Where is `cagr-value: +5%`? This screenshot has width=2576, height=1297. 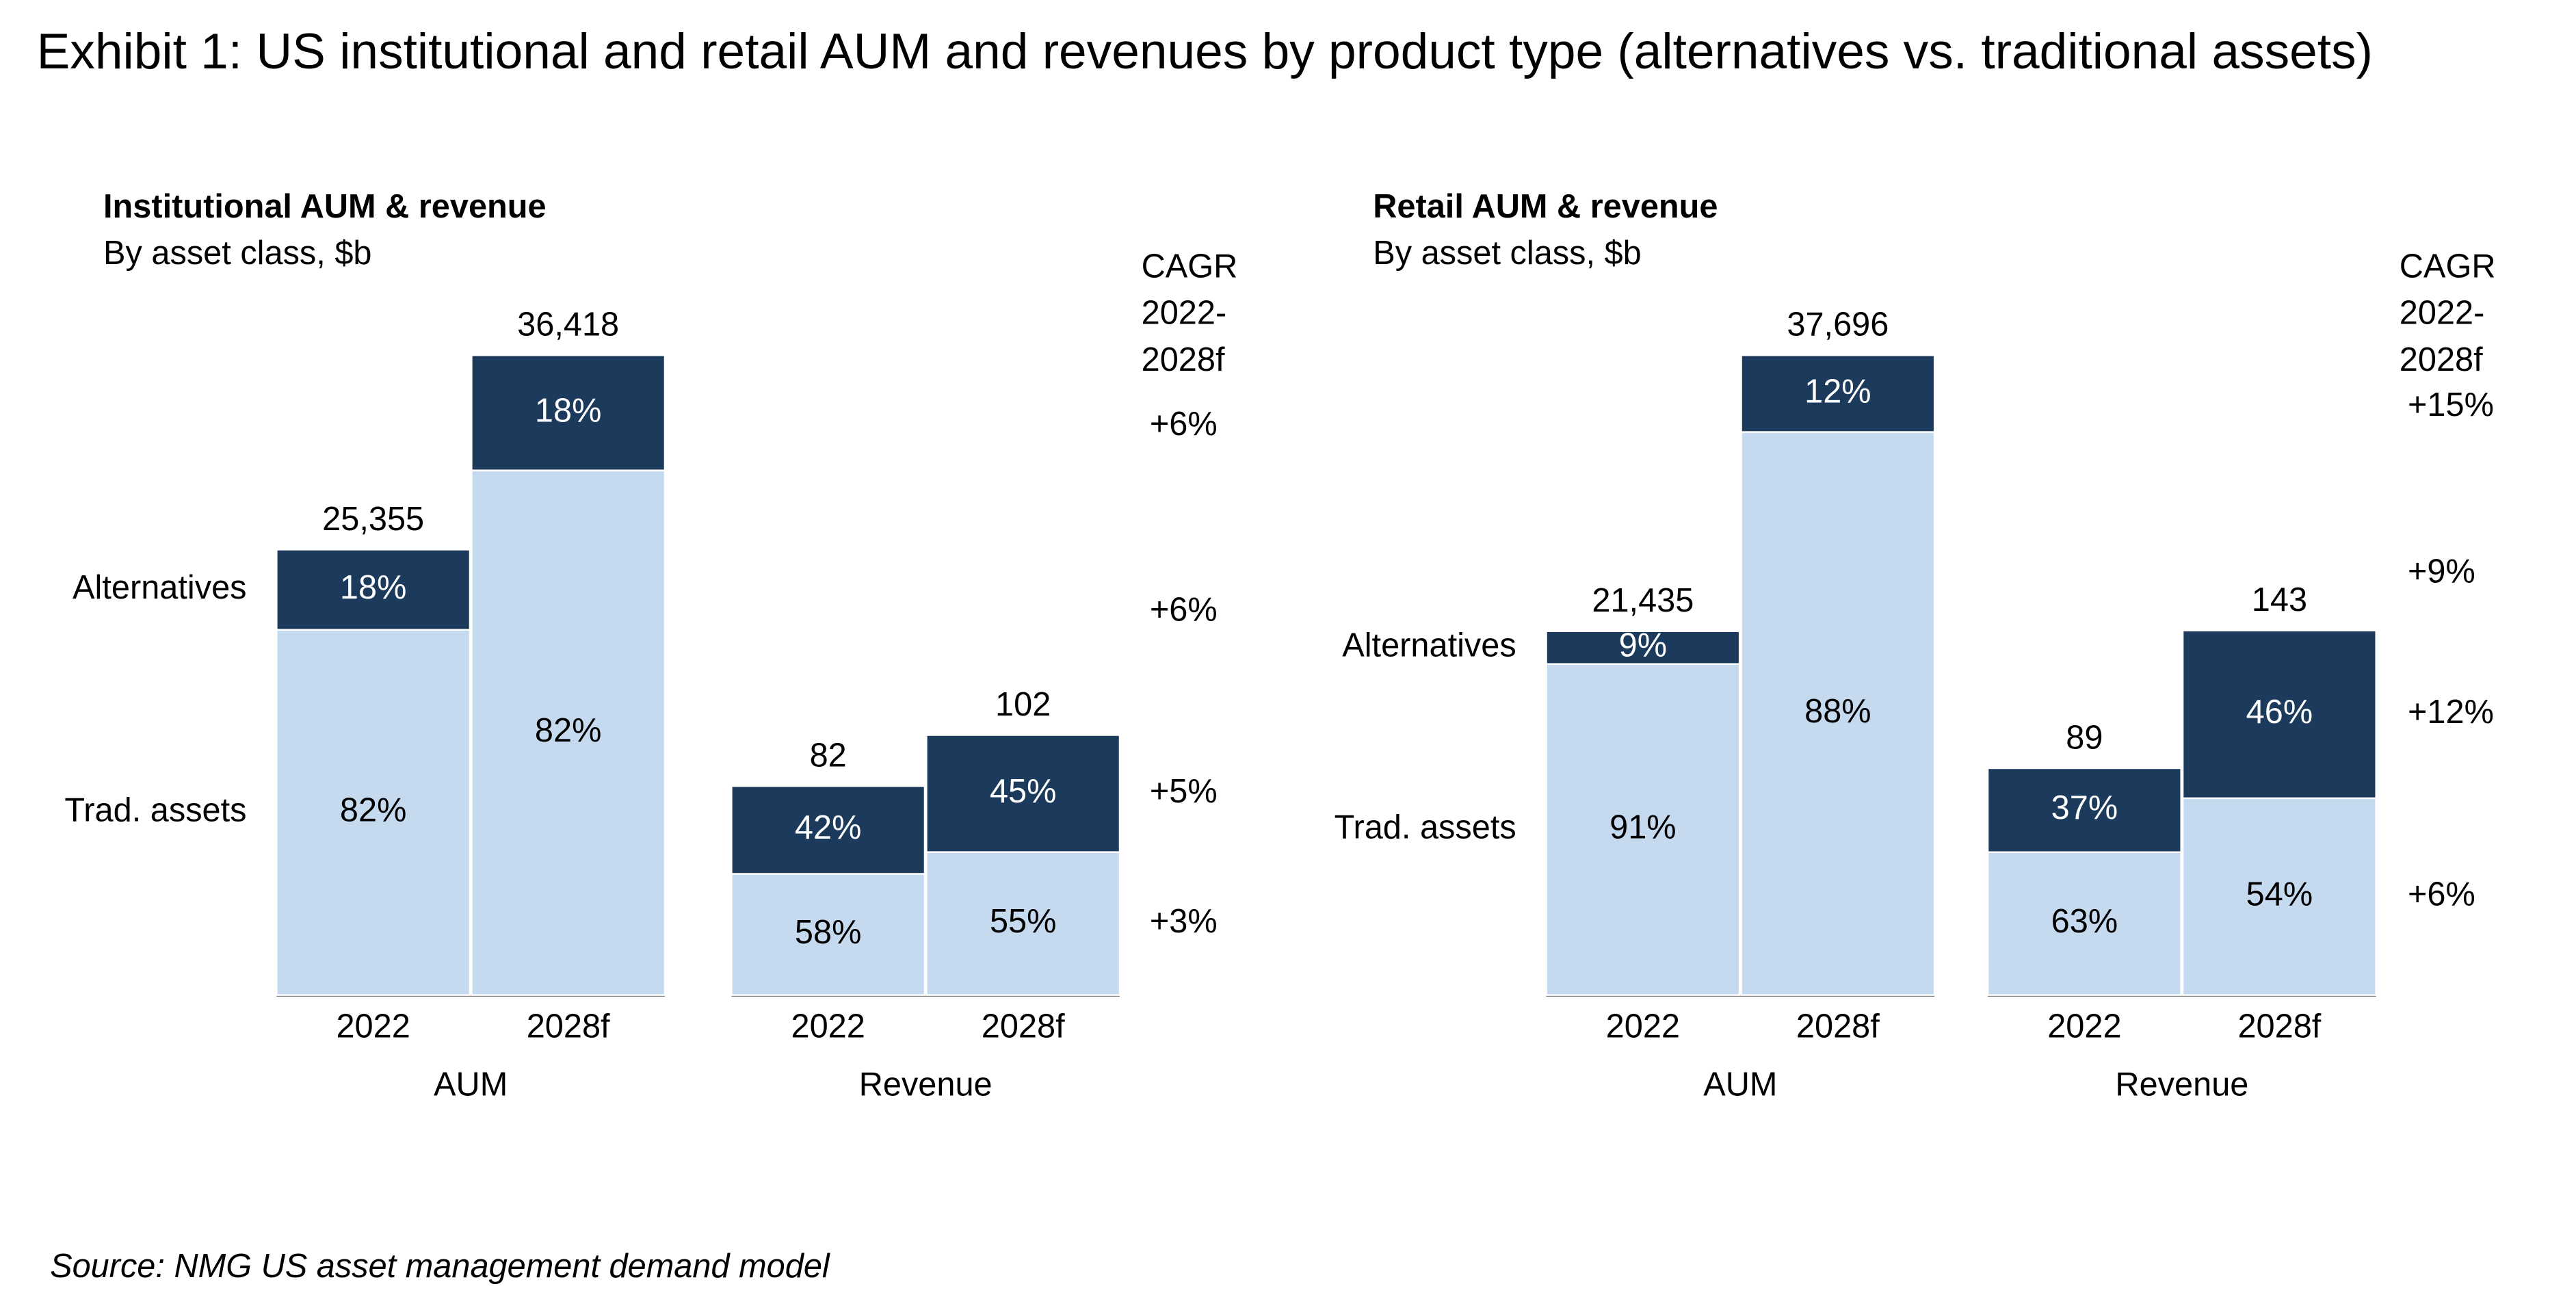
cagr-value: +5% is located at coordinates (1184, 791).